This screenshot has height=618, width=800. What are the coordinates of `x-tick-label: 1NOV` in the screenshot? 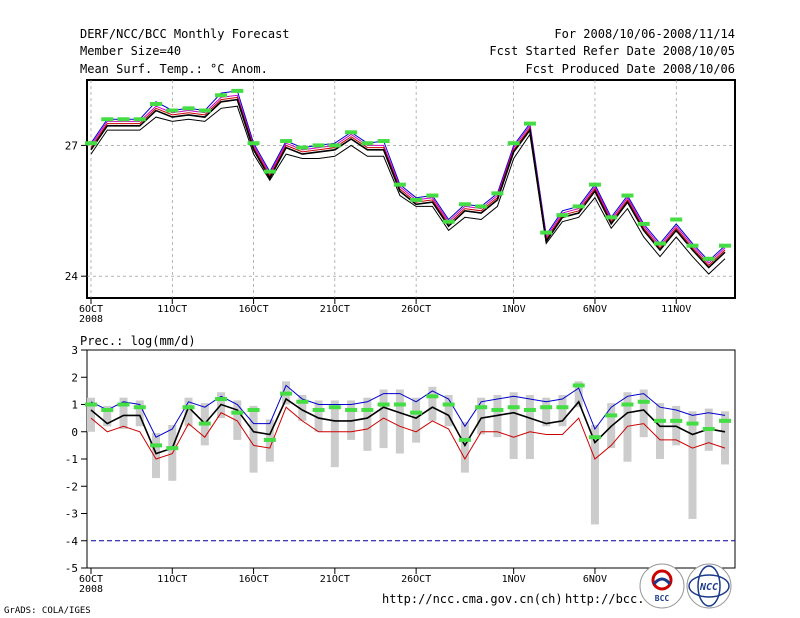 It's located at (514, 309).